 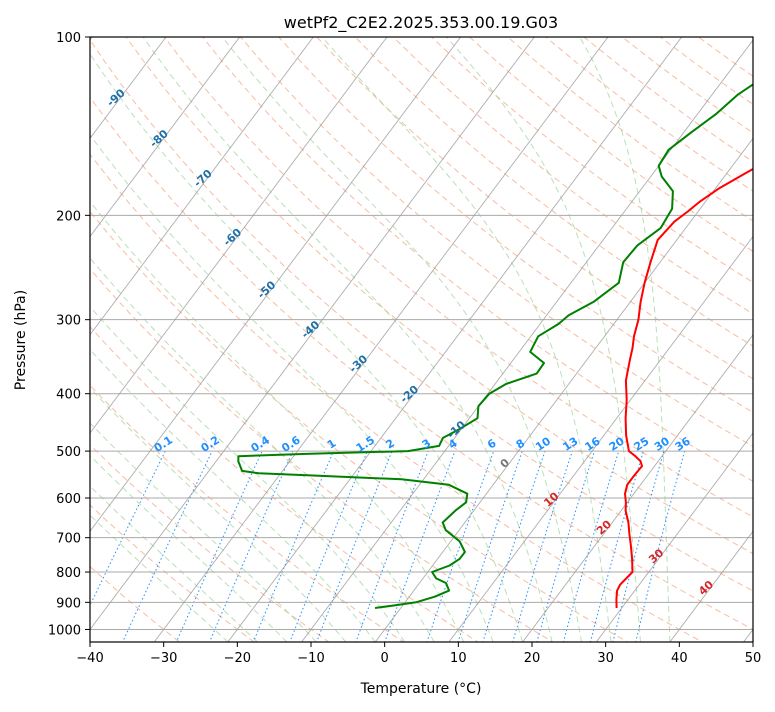 I want to click on x-tick-label: 40, so click(x=679, y=658).